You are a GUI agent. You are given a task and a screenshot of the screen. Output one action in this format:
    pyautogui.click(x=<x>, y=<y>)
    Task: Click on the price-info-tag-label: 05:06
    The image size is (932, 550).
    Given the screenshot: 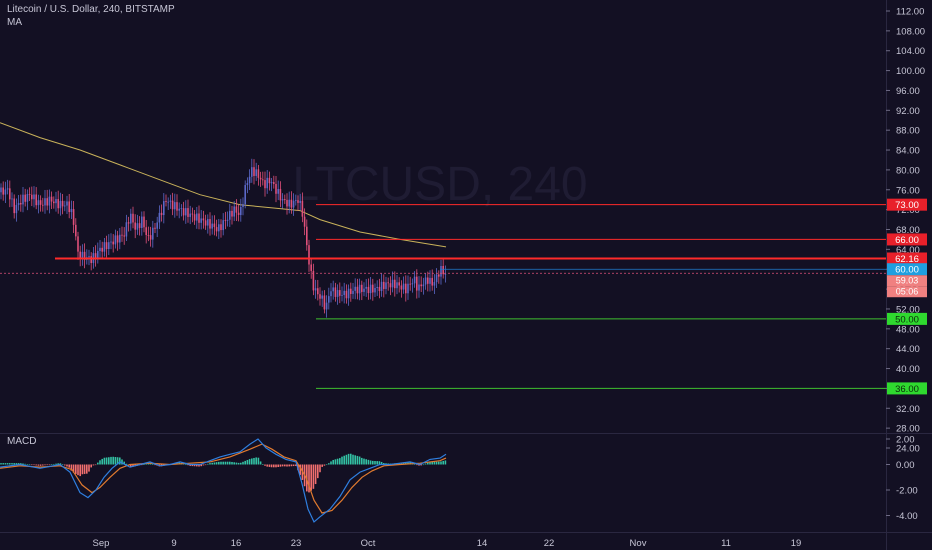 What is the action you would take?
    pyautogui.click(x=907, y=292)
    